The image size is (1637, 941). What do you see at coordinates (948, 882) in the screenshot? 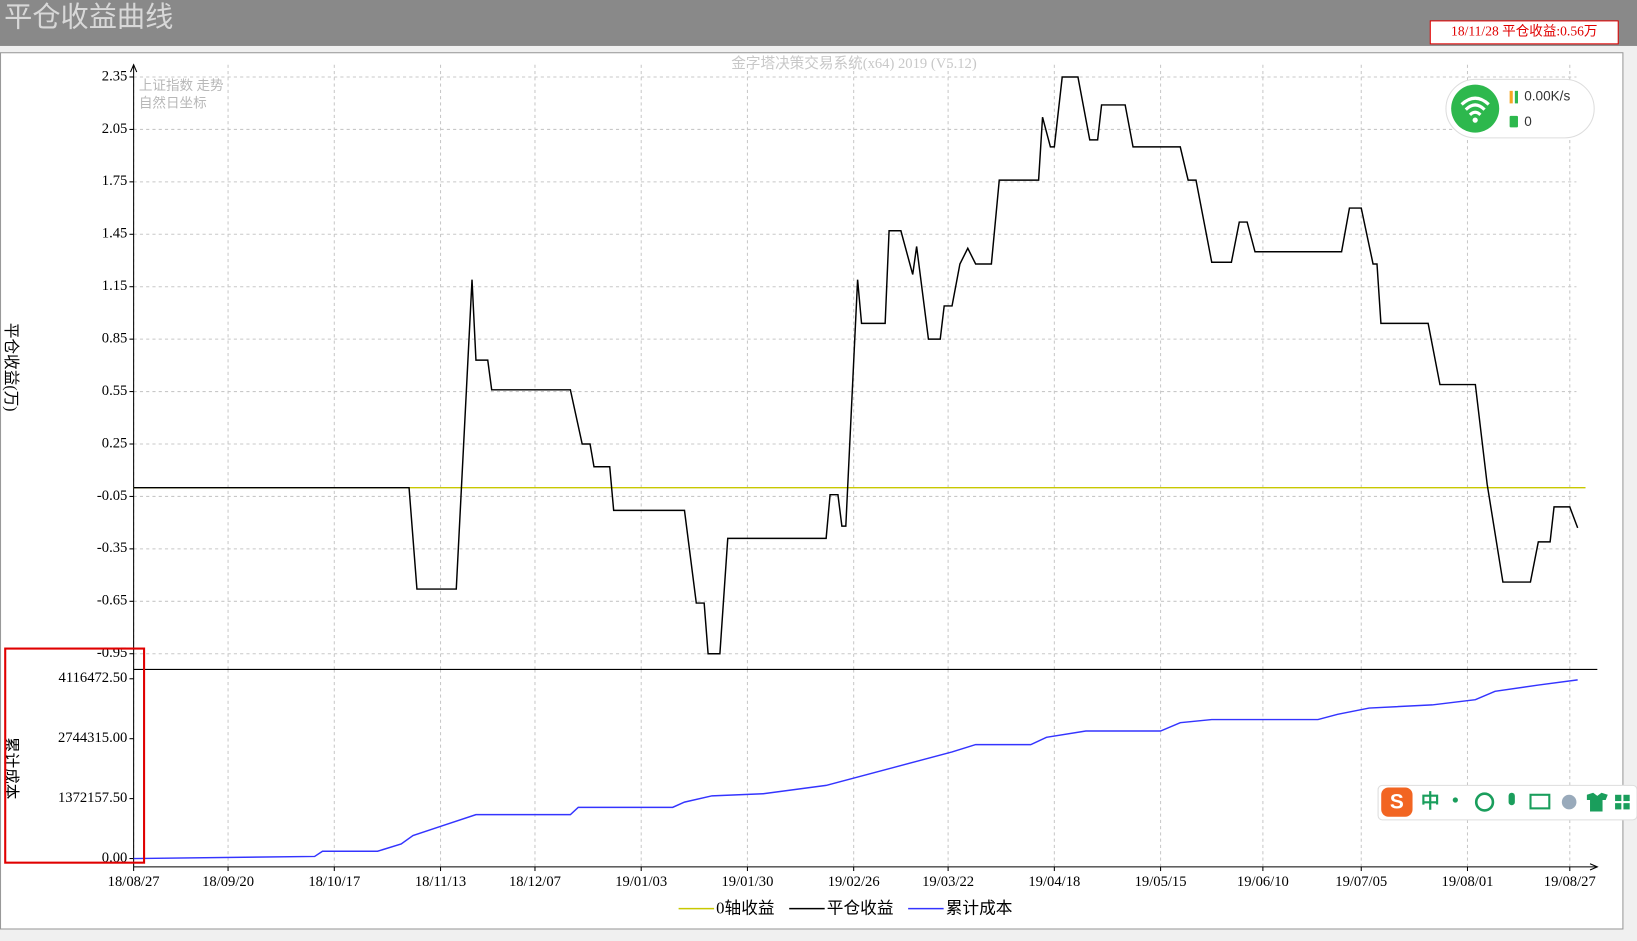
I see `x-tick-label: 19/03/22` at bounding box center [948, 882].